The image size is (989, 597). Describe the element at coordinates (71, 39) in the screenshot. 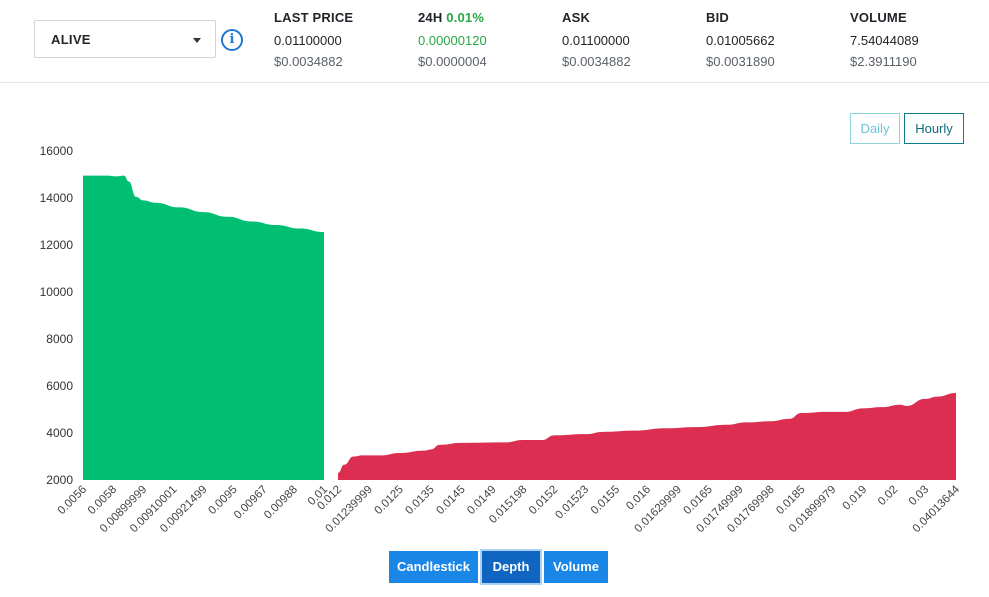

I see `pair-selector-label: ALIVE` at that location.